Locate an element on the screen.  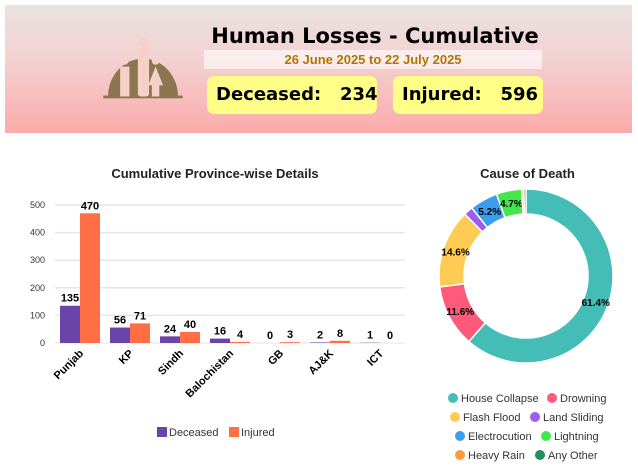
data-label: 1 is located at coordinates (370, 336).